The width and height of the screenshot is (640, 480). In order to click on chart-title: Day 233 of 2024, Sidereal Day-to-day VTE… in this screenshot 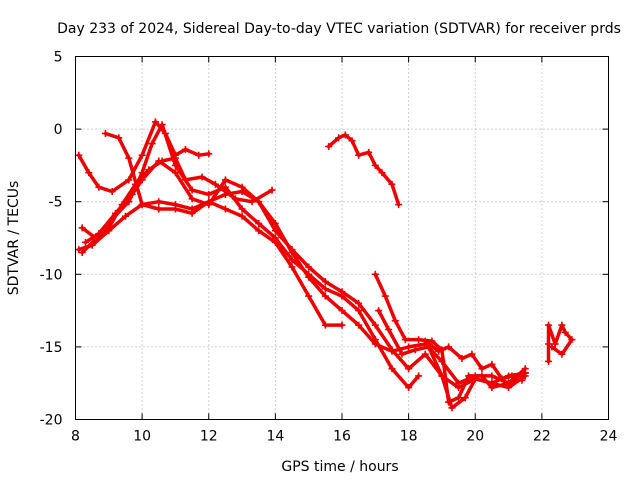, I will do `click(339, 29)`.